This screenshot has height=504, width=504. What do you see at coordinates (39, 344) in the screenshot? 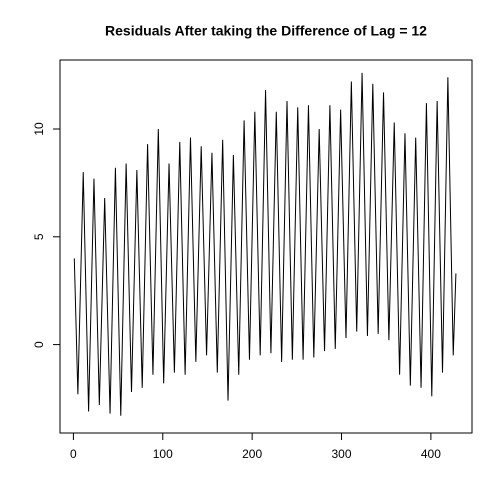
I see `y-tick-label: 0` at bounding box center [39, 344].